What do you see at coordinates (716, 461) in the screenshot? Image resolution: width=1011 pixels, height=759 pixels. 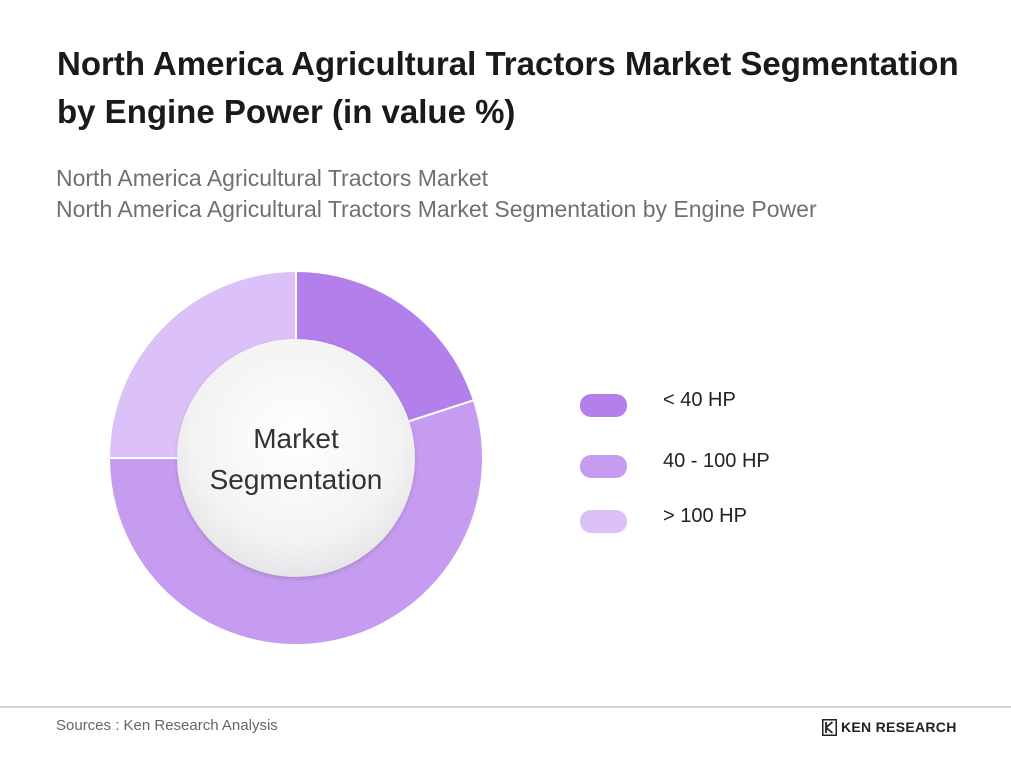 I see `legend-label: 40 - 100 HP` at bounding box center [716, 461].